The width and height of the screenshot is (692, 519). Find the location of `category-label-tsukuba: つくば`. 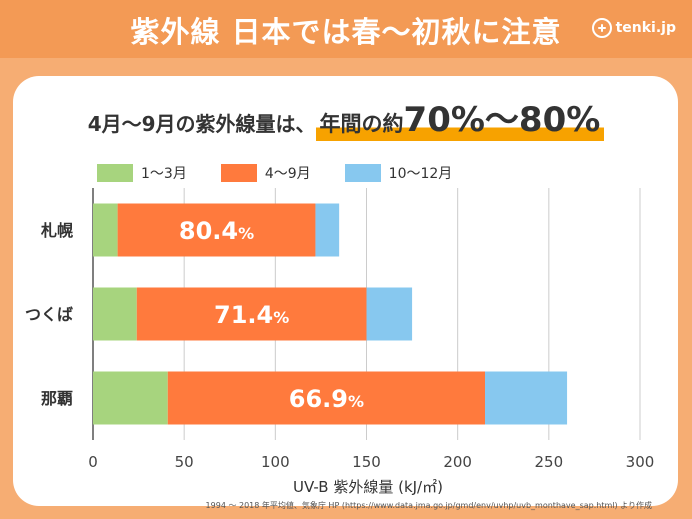

category-label-tsukuba: つくば is located at coordinates (49, 314).